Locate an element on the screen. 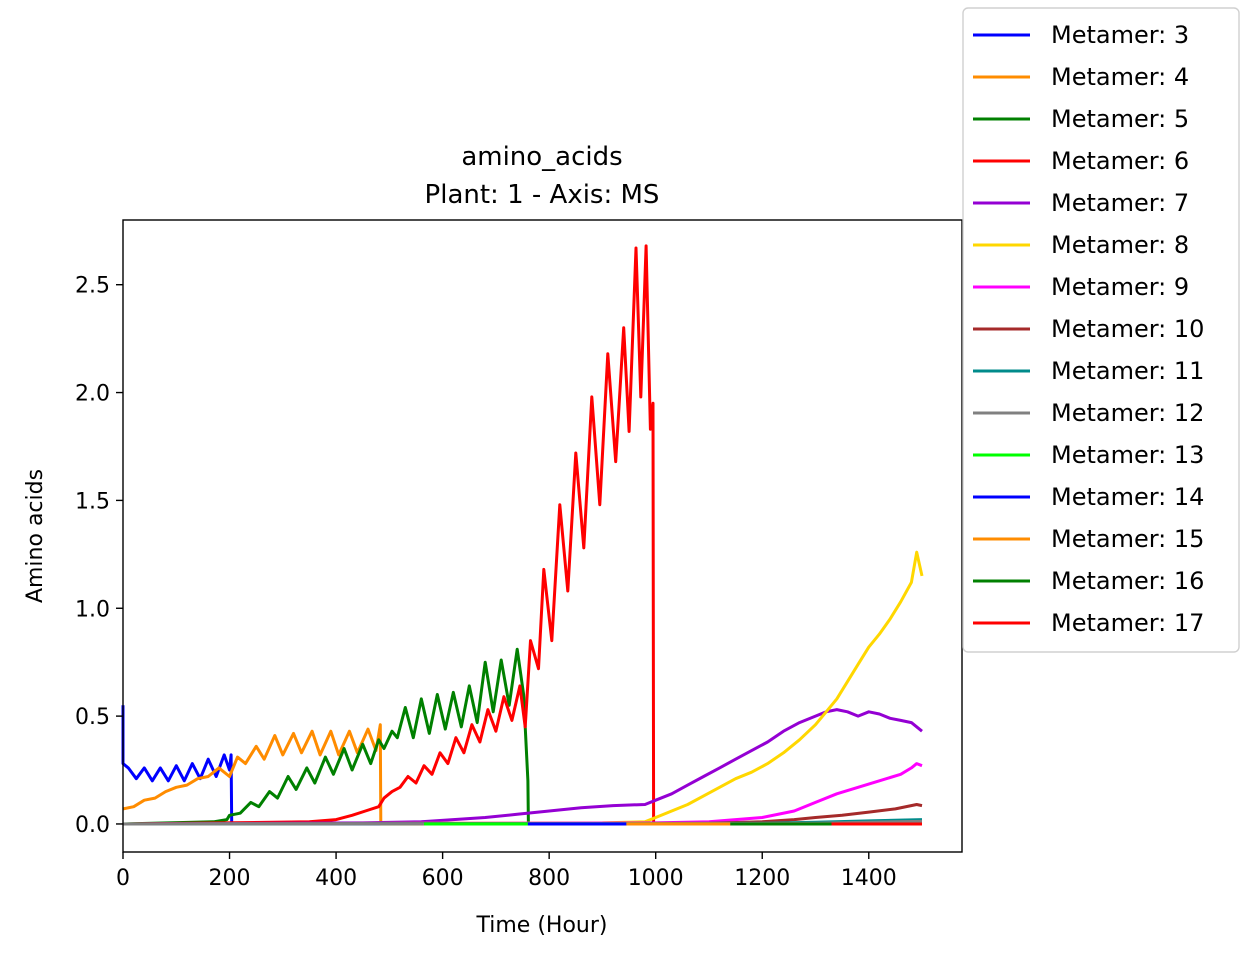 This screenshot has height=959, width=1259. chart-subtitle: Plant: 1 - Axis: MS is located at coordinates (542, 195).